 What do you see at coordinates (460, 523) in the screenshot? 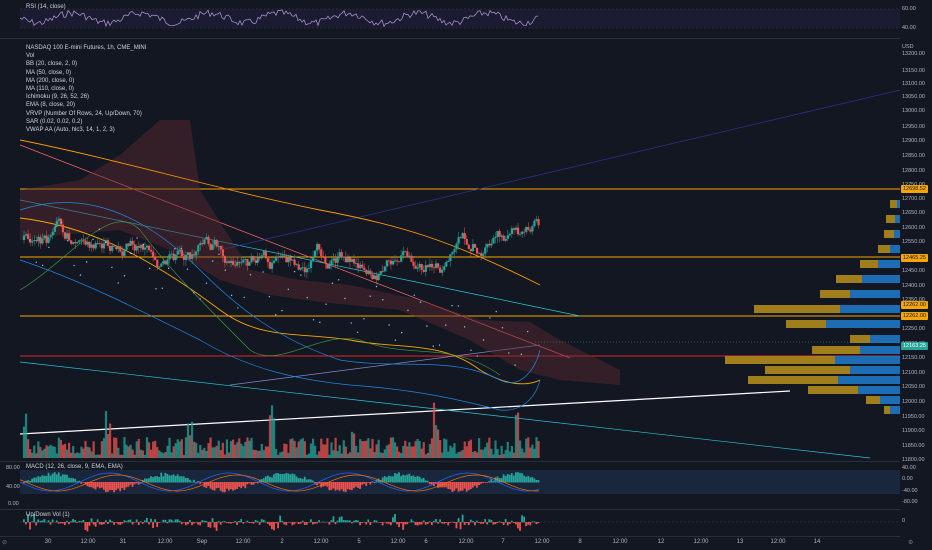
I see `updown-pane` at bounding box center [460, 523].